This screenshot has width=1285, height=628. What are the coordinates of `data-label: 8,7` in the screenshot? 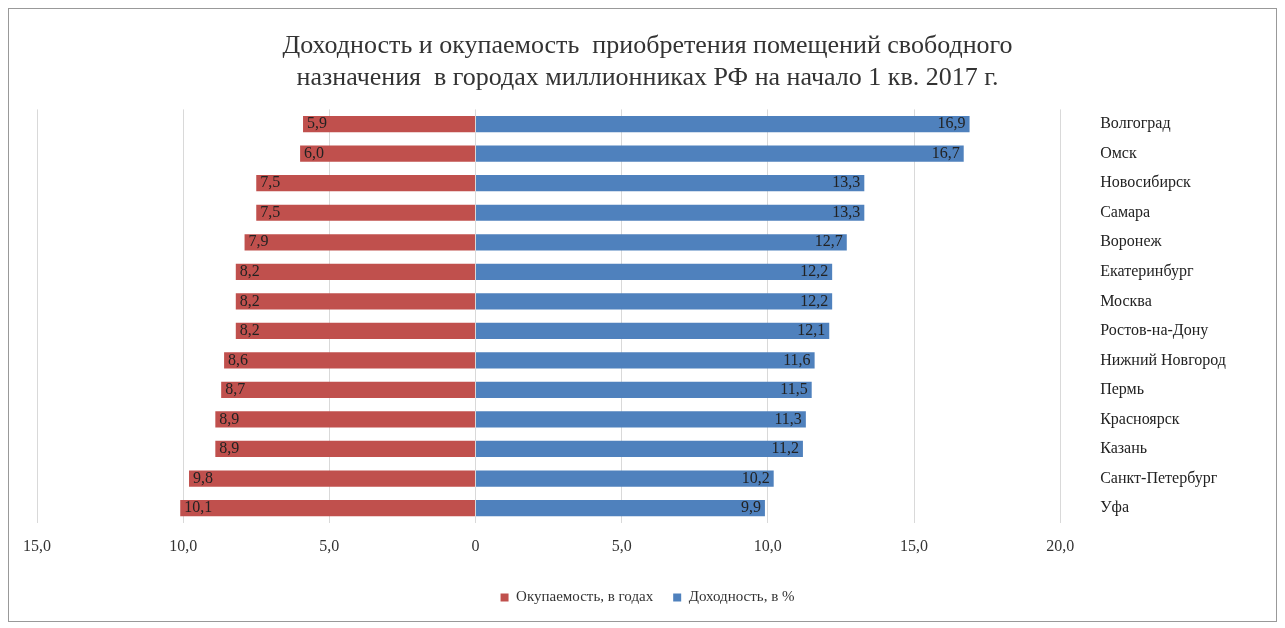 It's located at (235, 389).